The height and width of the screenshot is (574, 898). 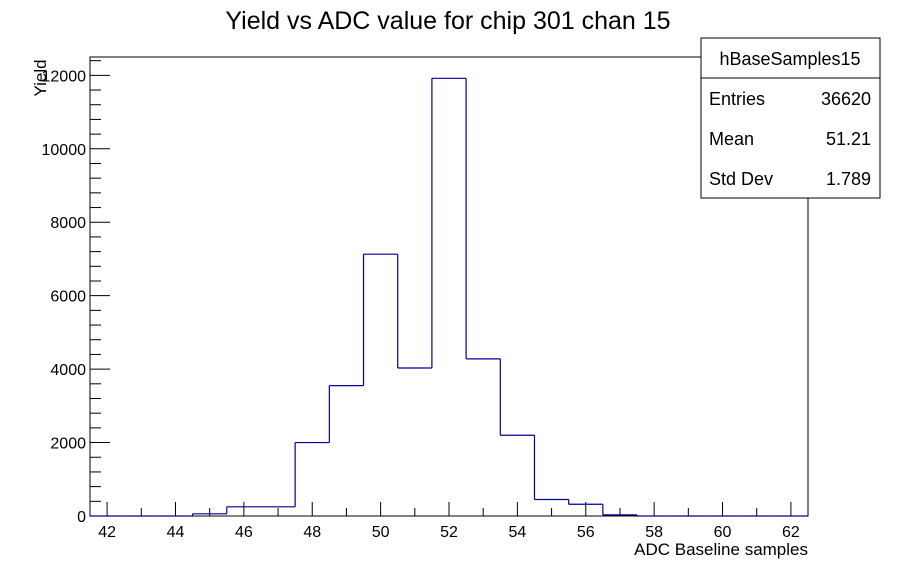 What do you see at coordinates (381, 532) in the screenshot?
I see `x-tick-label: 50` at bounding box center [381, 532].